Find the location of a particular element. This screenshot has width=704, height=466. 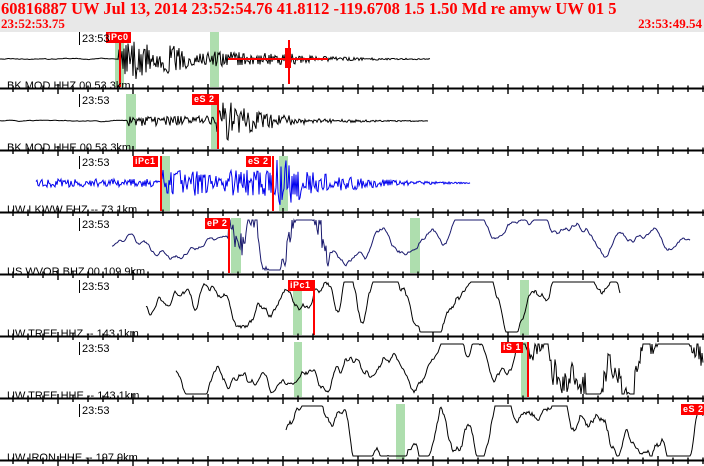

amplitude-marker-bar is located at coordinates (278, 59).